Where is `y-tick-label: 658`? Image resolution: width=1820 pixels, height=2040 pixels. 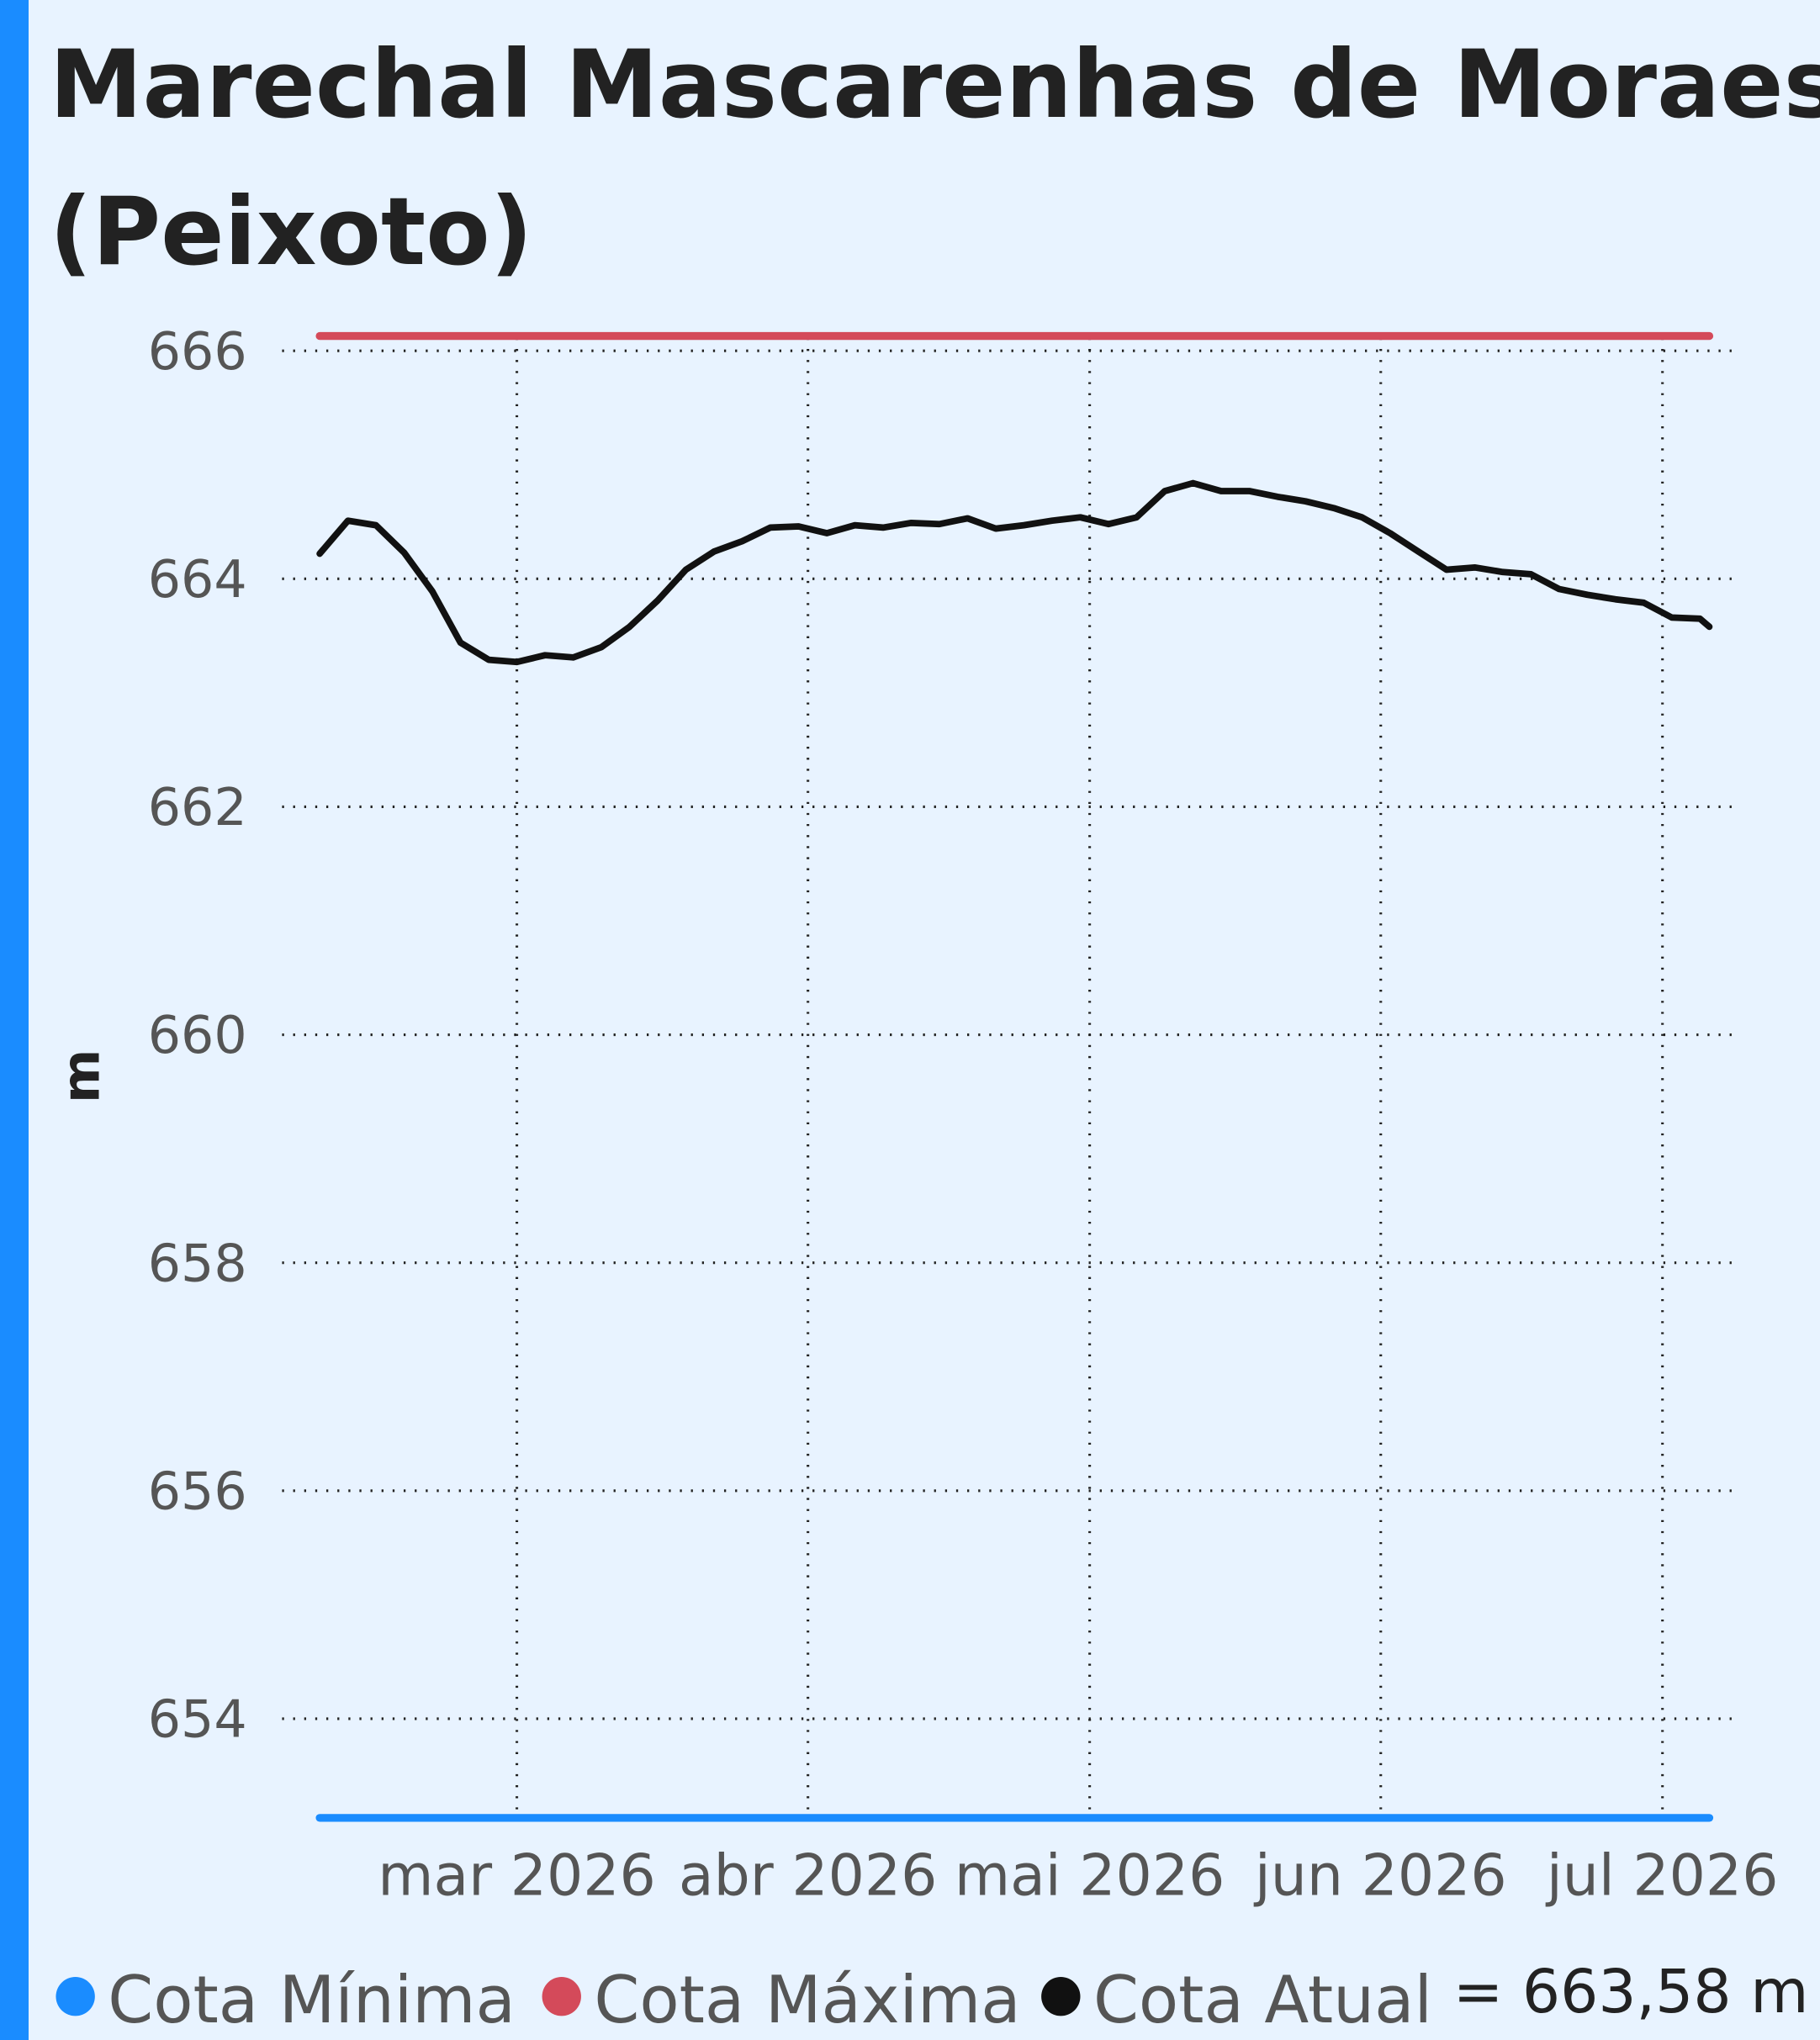 y-tick-label: 658 is located at coordinates (197, 1263).